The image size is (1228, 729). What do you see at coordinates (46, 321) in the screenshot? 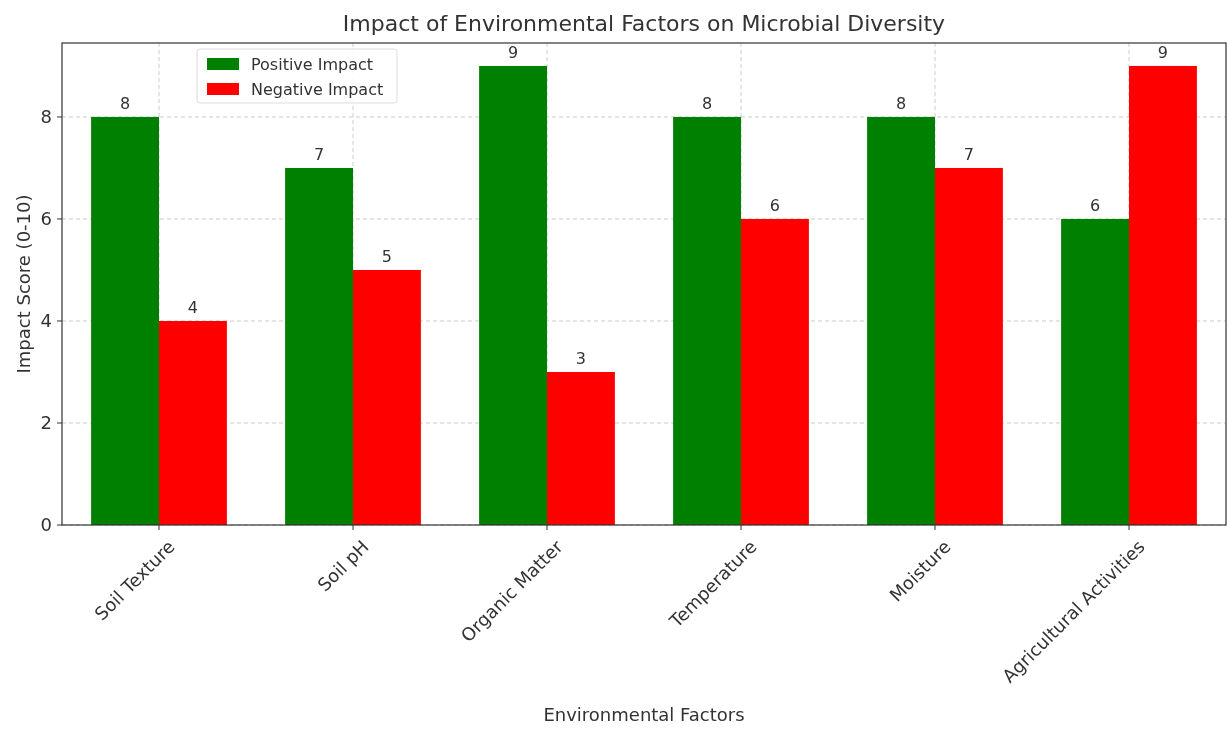
I see `y-tick-label: 4` at bounding box center [46, 321].